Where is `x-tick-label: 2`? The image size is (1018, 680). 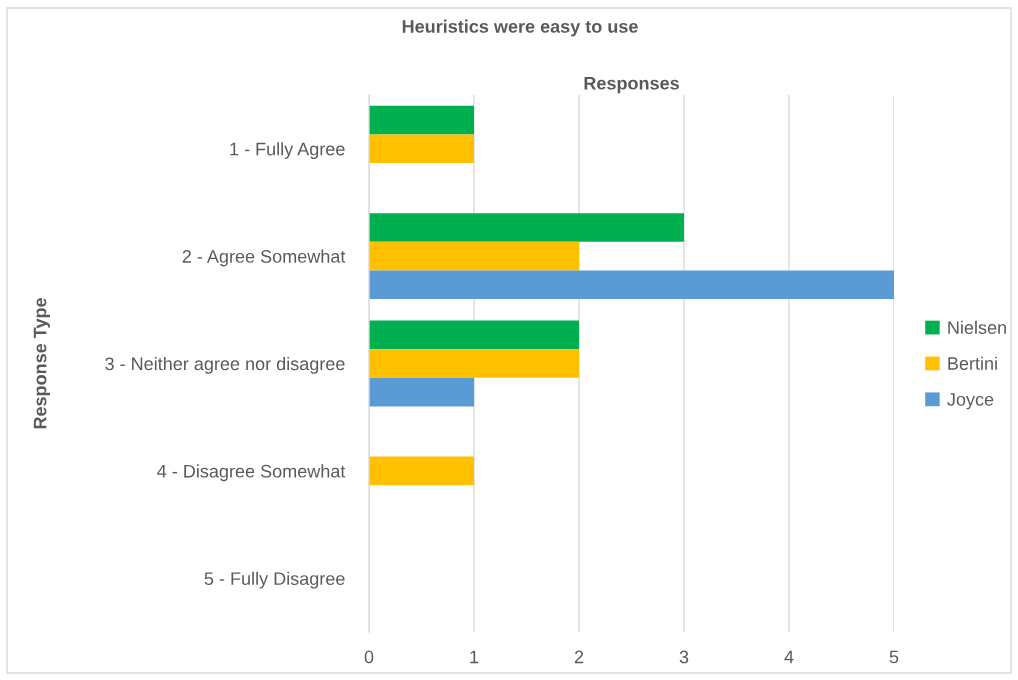
x-tick-label: 2 is located at coordinates (579, 657).